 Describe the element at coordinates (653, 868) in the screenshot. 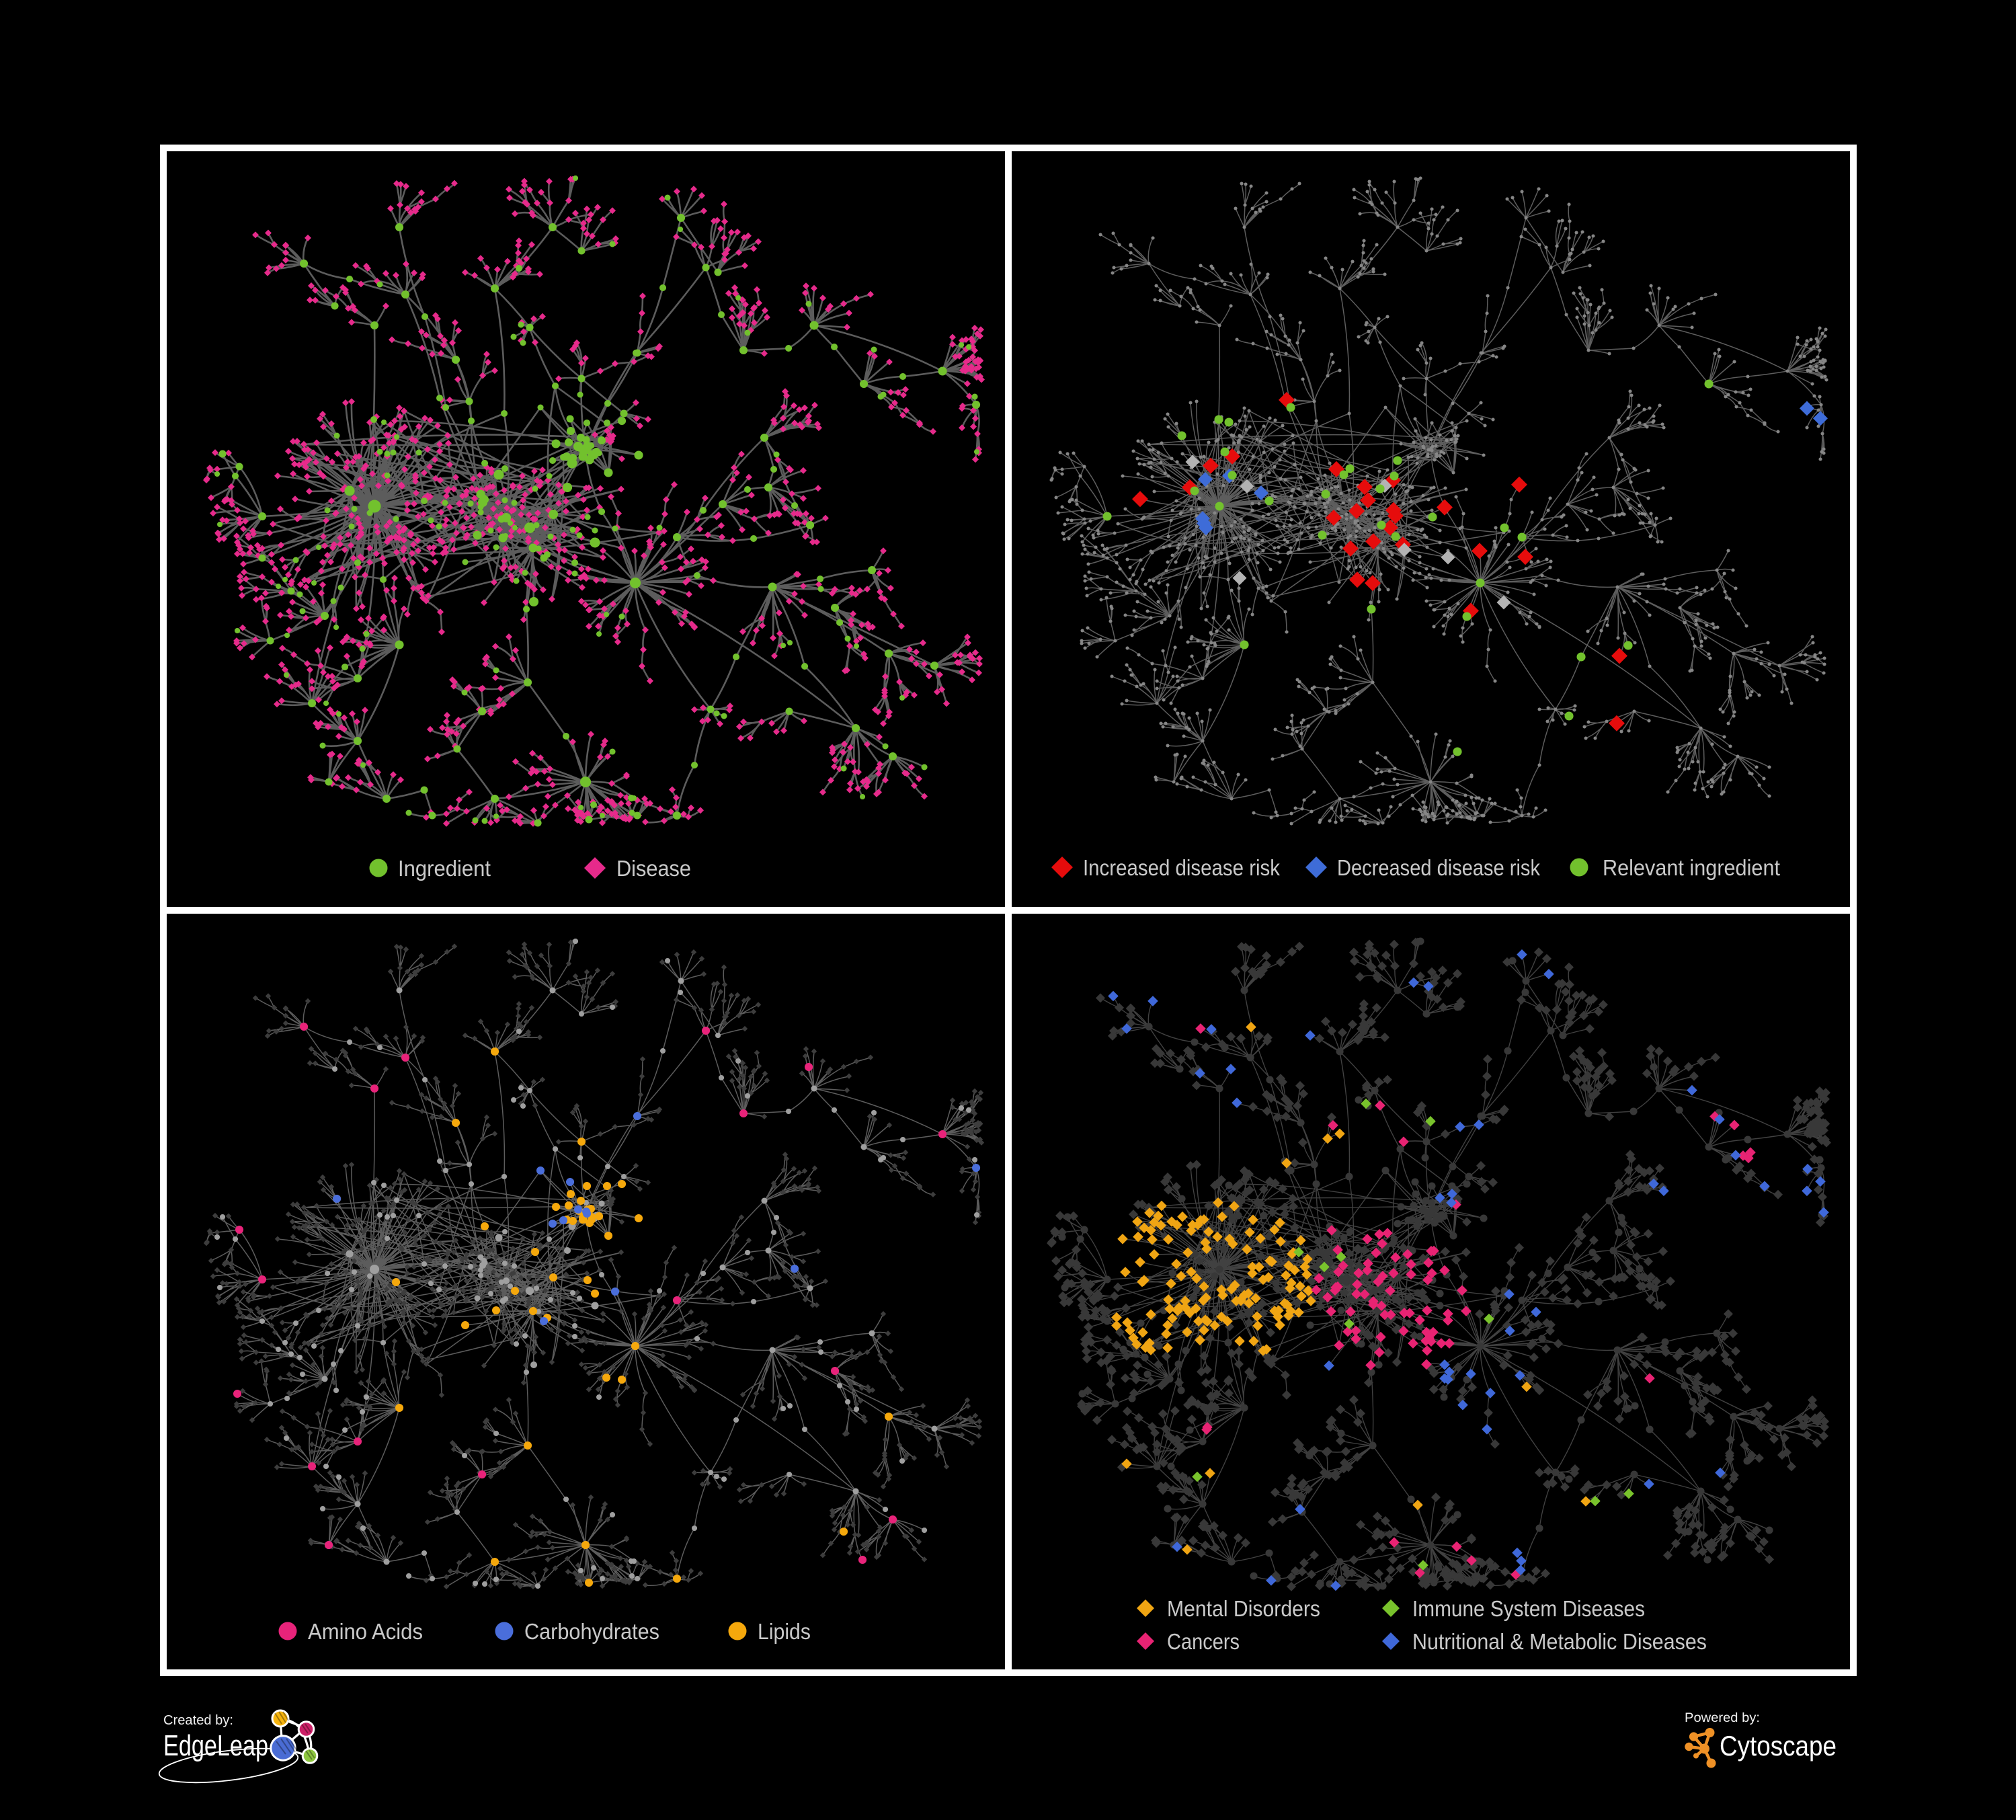

I see `svg-text: Disease` at that location.